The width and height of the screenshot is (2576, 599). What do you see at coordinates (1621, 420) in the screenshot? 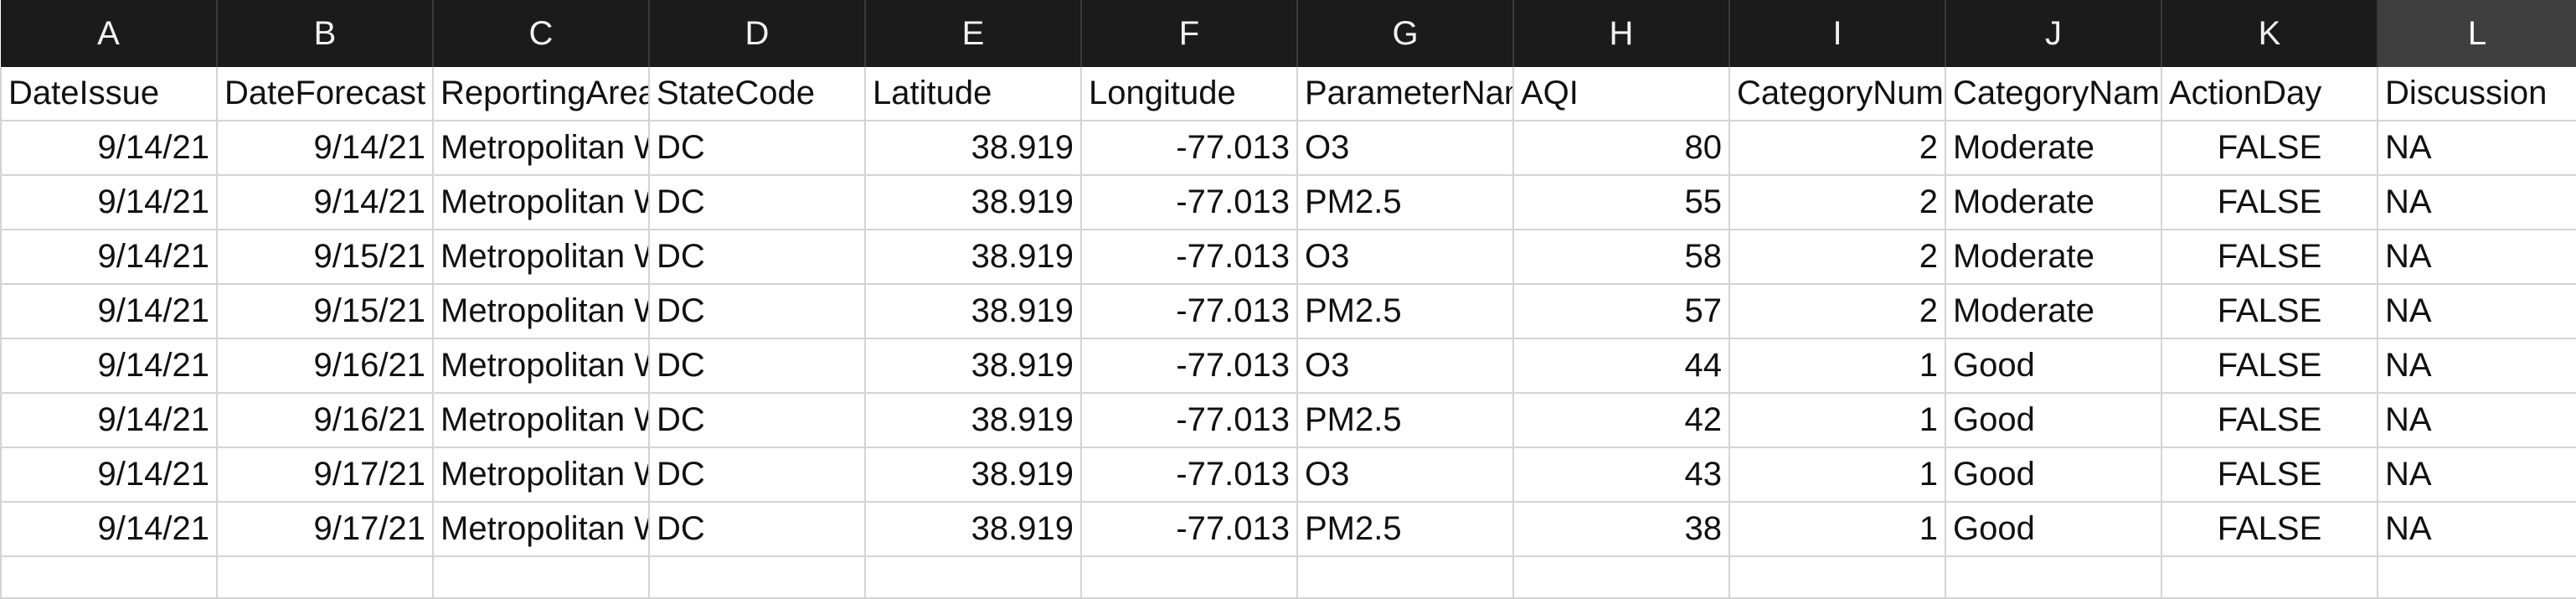
I see `cell-aqi: 42` at bounding box center [1621, 420].